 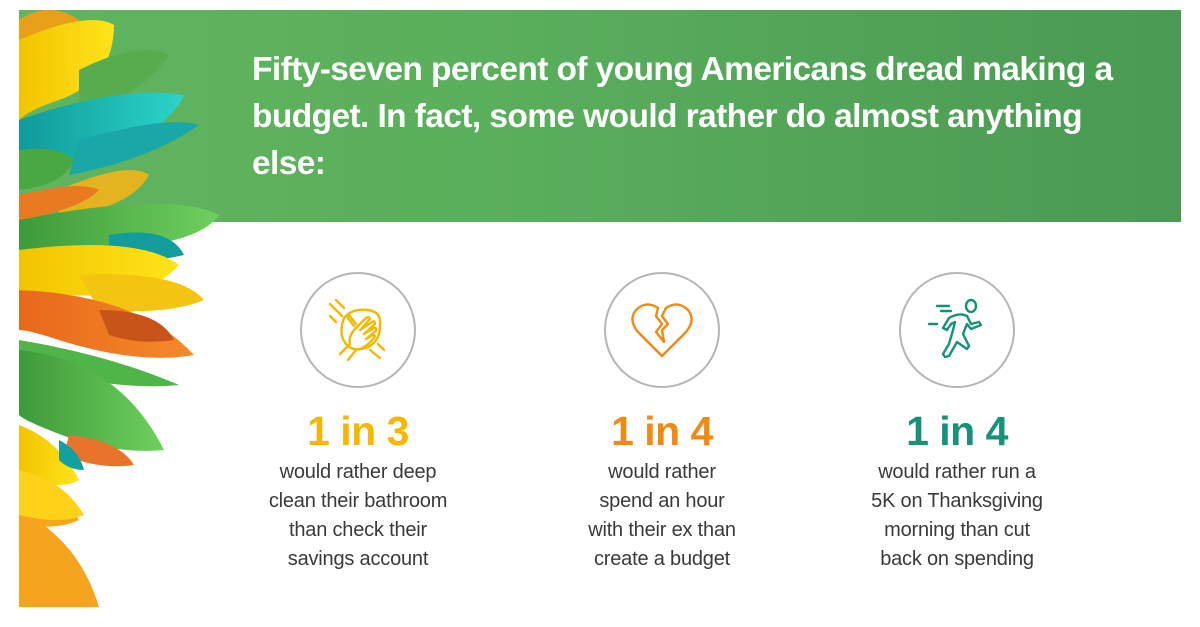 I want to click on description-line: spend an hour, so click(x=662, y=501).